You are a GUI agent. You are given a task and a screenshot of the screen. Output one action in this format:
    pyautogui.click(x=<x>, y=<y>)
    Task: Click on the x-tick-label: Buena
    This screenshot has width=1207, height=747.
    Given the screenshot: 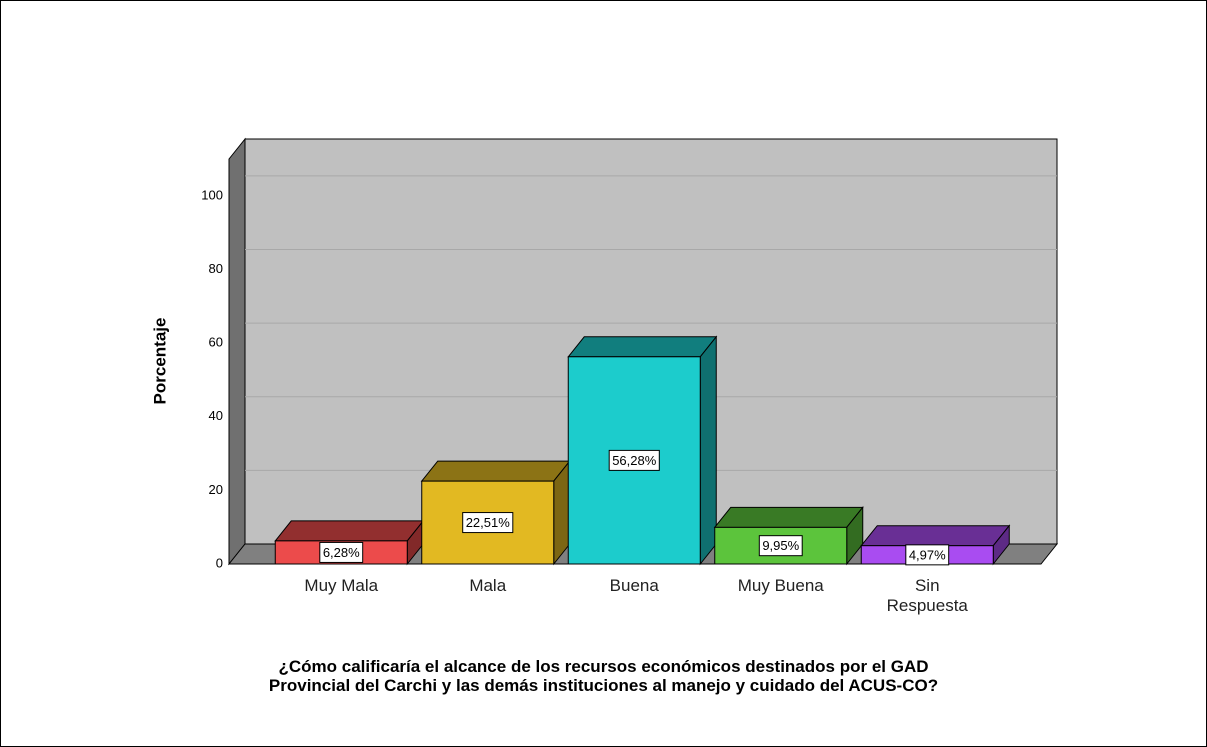 What is the action you would take?
    pyautogui.click(x=634, y=585)
    